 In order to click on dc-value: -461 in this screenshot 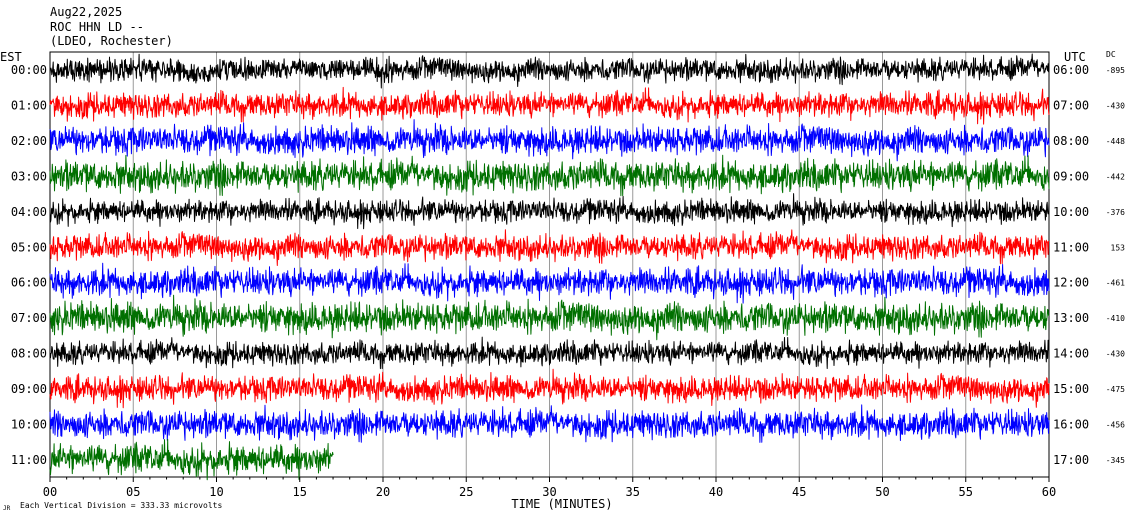, I will do `click(1115, 283)`.